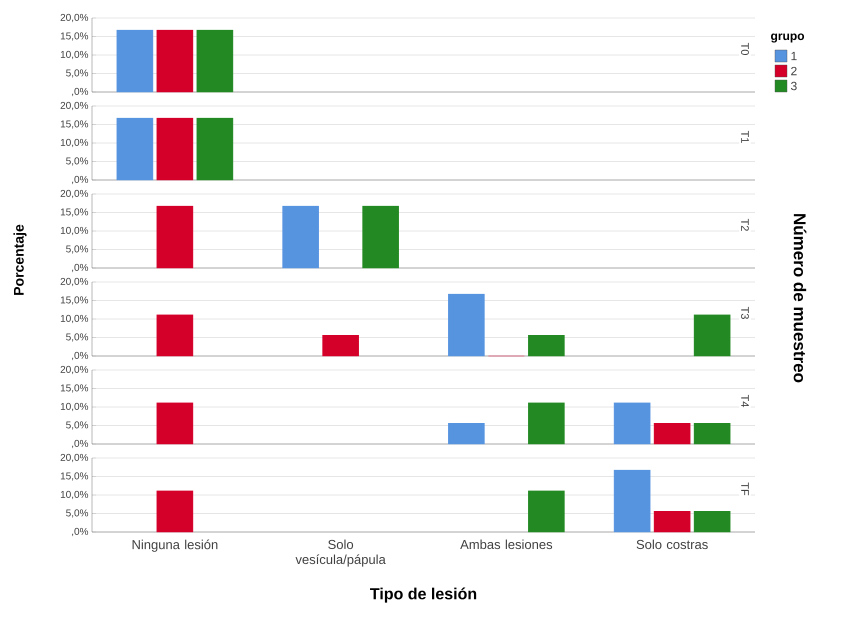  Describe the element at coordinates (745, 312) in the screenshot. I see `text: T3` at that location.